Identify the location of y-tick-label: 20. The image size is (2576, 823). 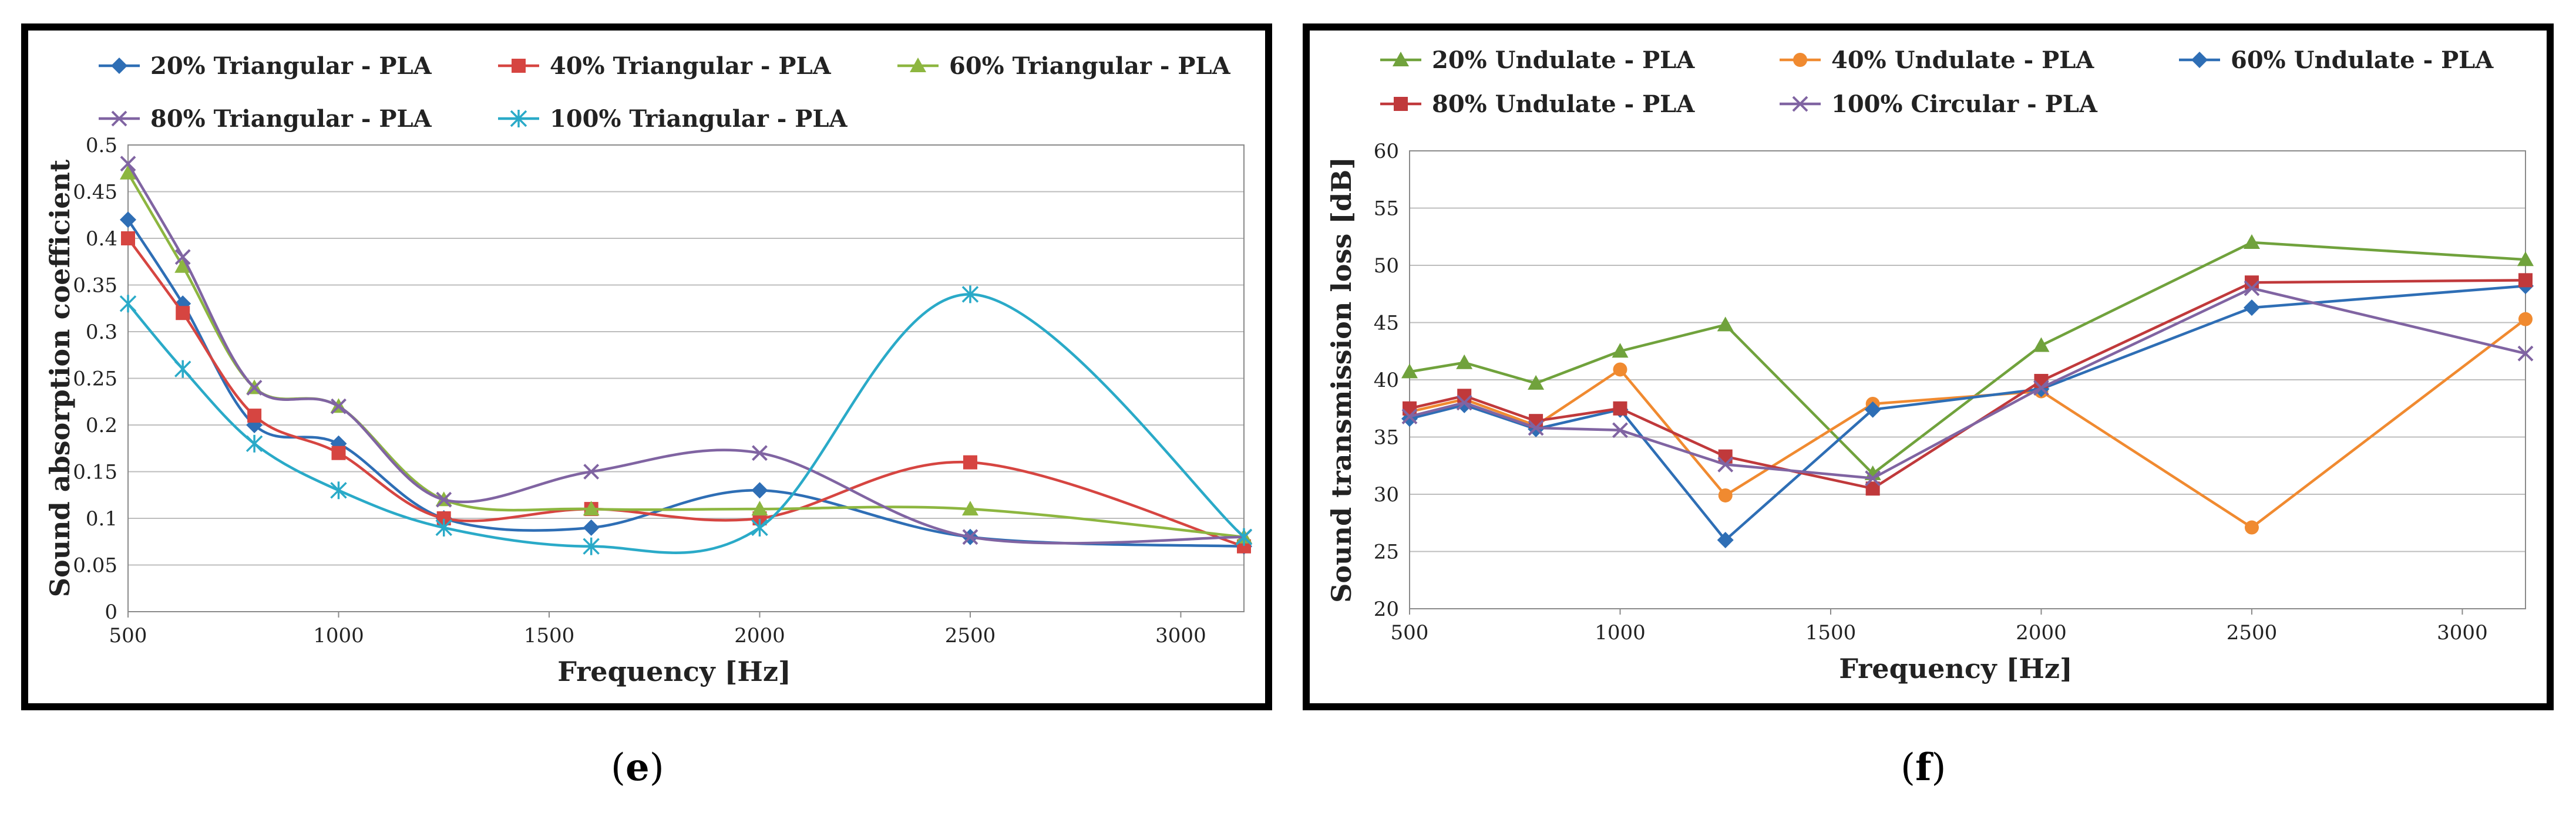
(1386, 609).